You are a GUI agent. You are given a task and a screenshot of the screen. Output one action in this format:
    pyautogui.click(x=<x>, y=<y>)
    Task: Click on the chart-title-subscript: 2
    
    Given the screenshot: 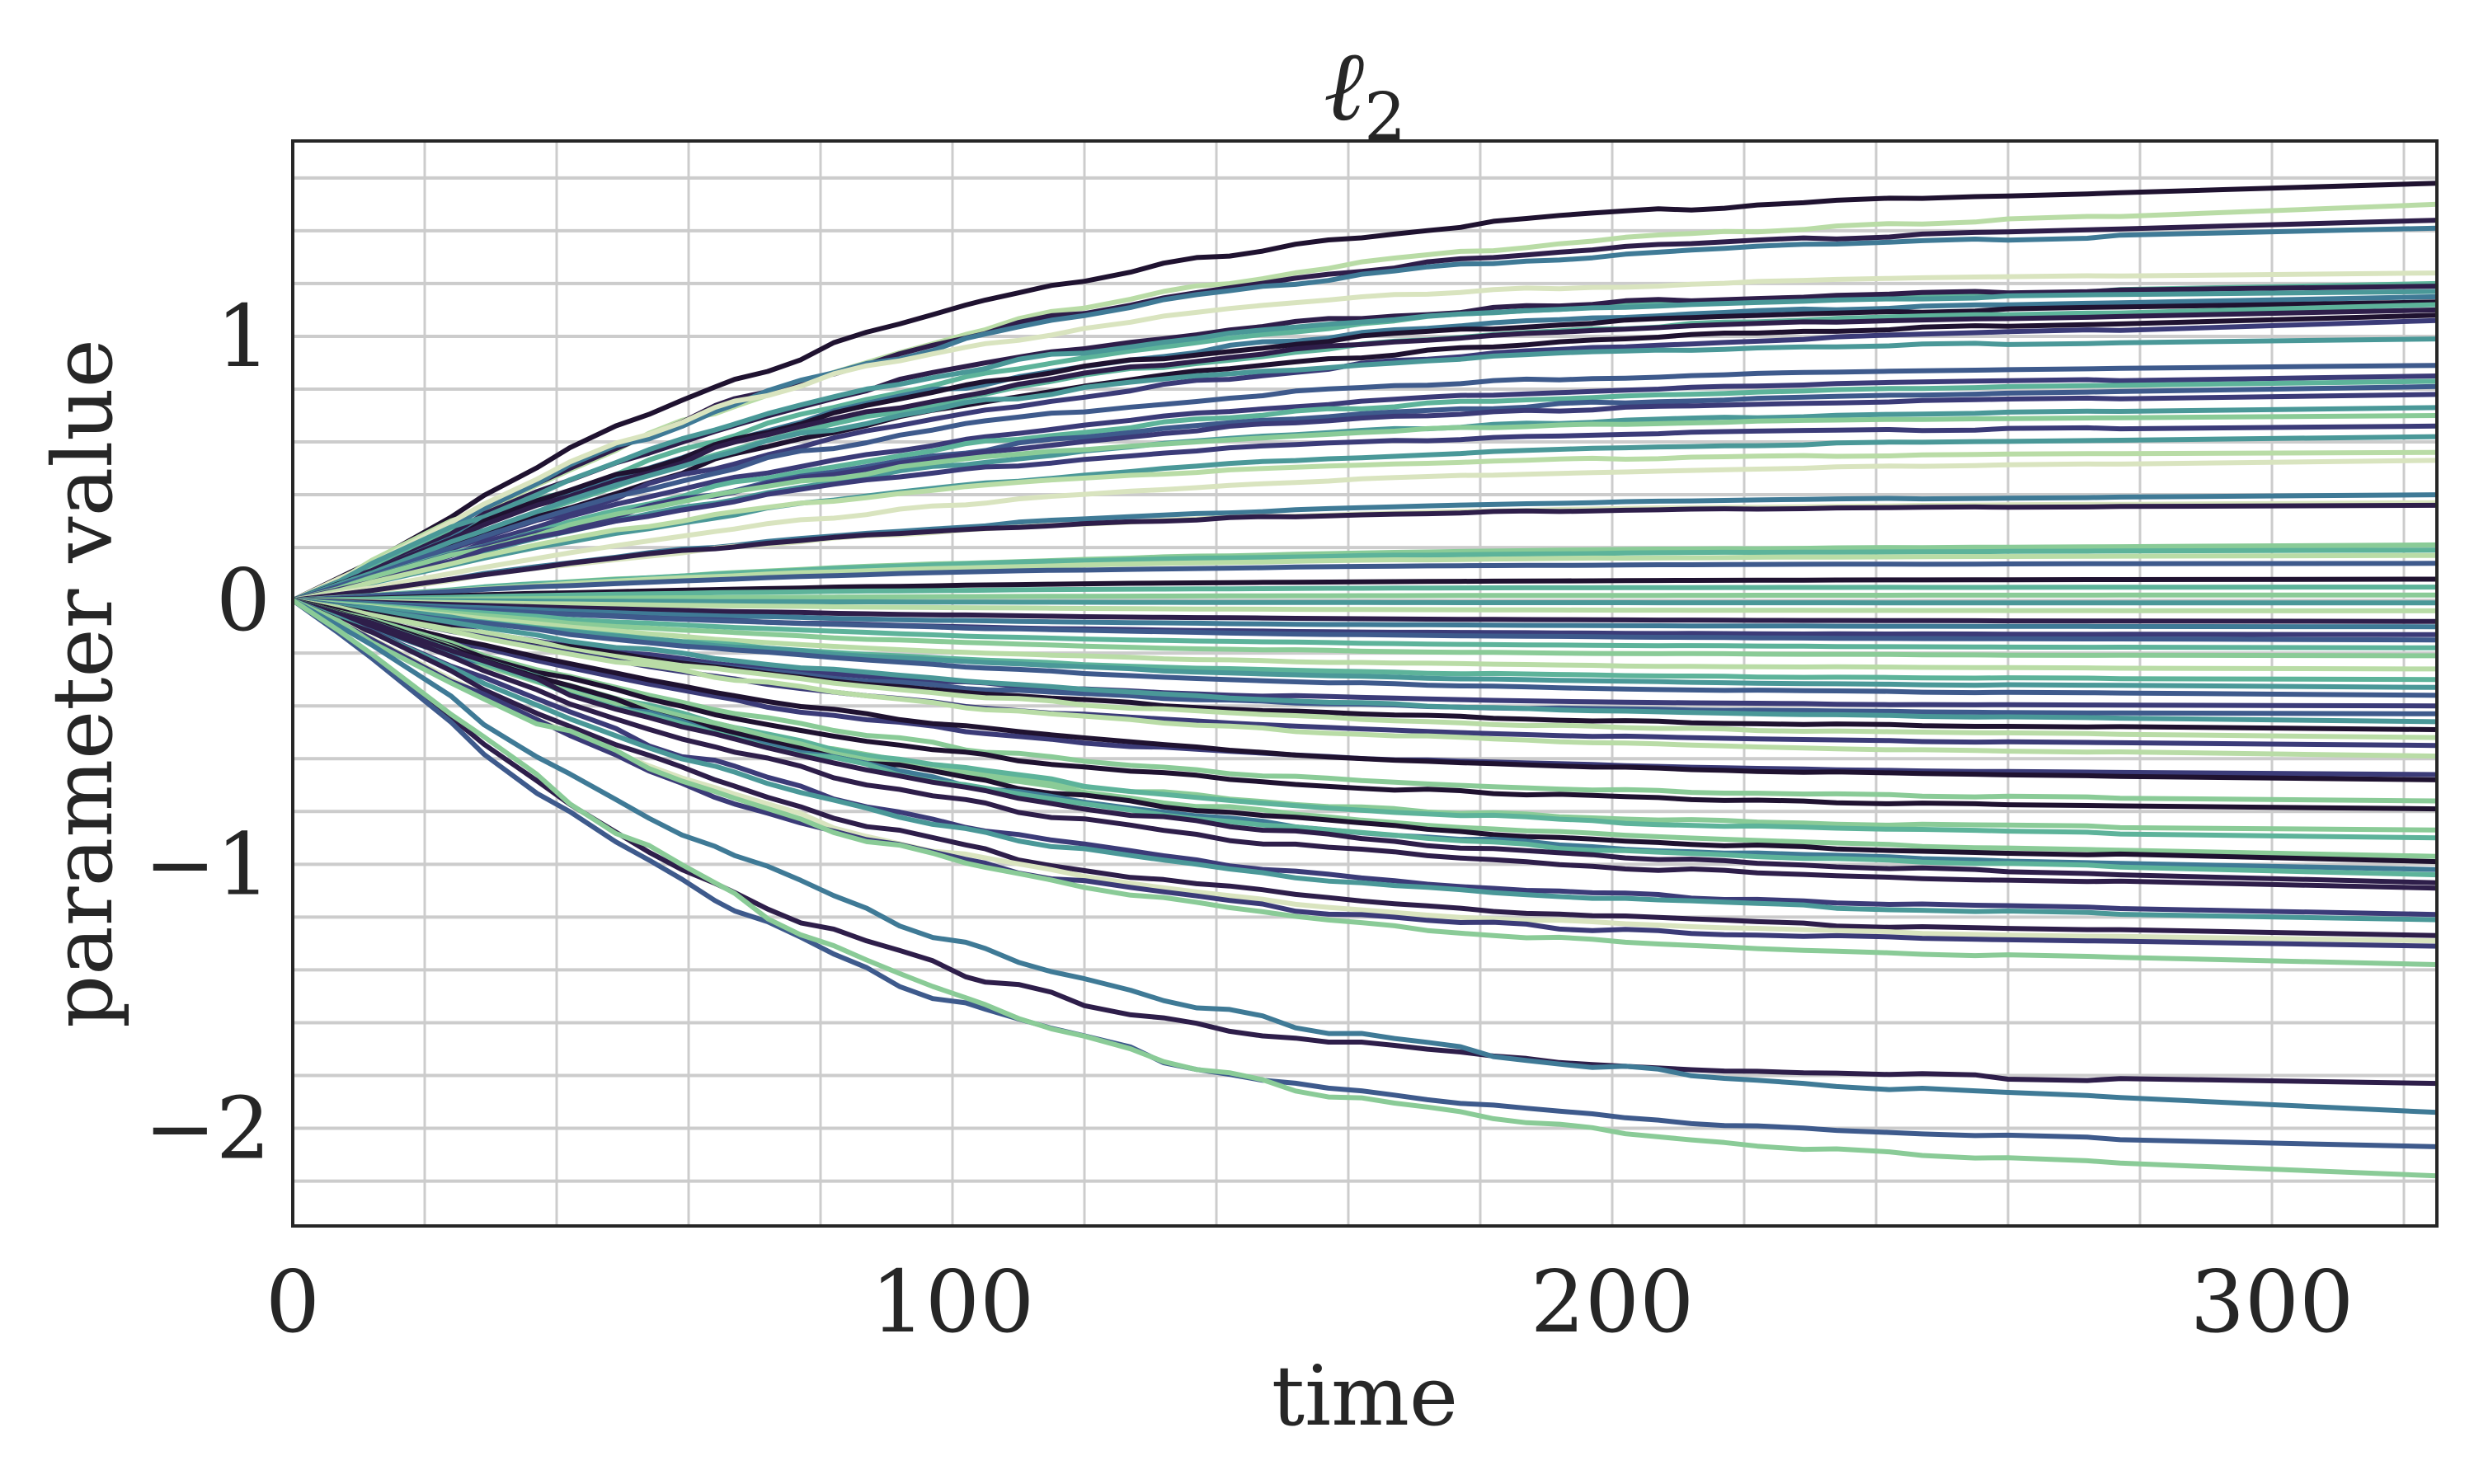 What is the action you would take?
    pyautogui.click(x=1385, y=116)
    